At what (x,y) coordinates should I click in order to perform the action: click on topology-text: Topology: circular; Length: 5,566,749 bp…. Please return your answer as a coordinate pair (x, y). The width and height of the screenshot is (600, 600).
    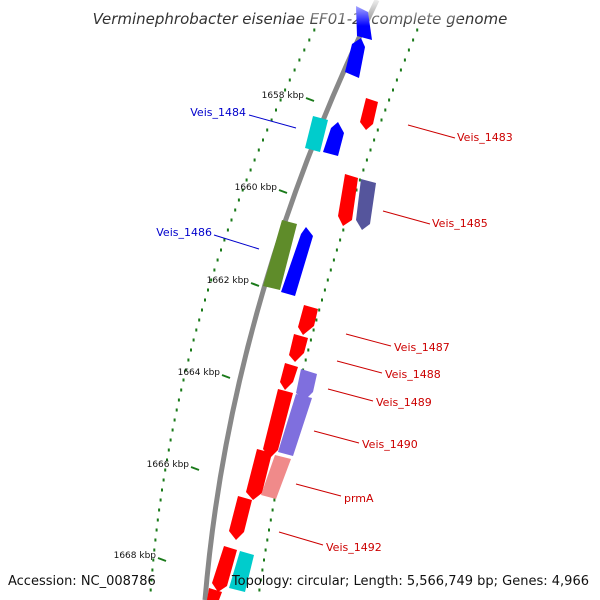
    Looking at the image, I should click on (410, 581).